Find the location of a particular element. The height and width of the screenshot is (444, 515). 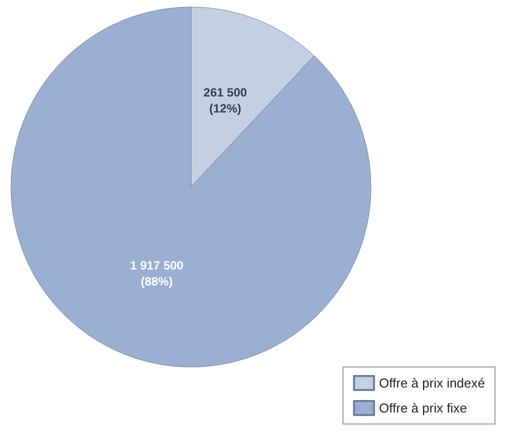

legend-label: Offre à prix fixe is located at coordinates (423, 408).